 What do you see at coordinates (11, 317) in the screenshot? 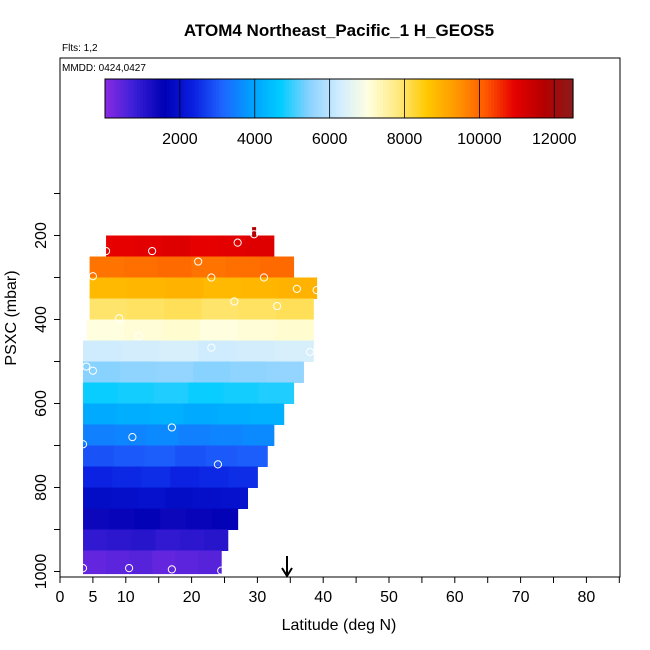
I see `y-axis-label: PSXC (mbar)` at bounding box center [11, 317].